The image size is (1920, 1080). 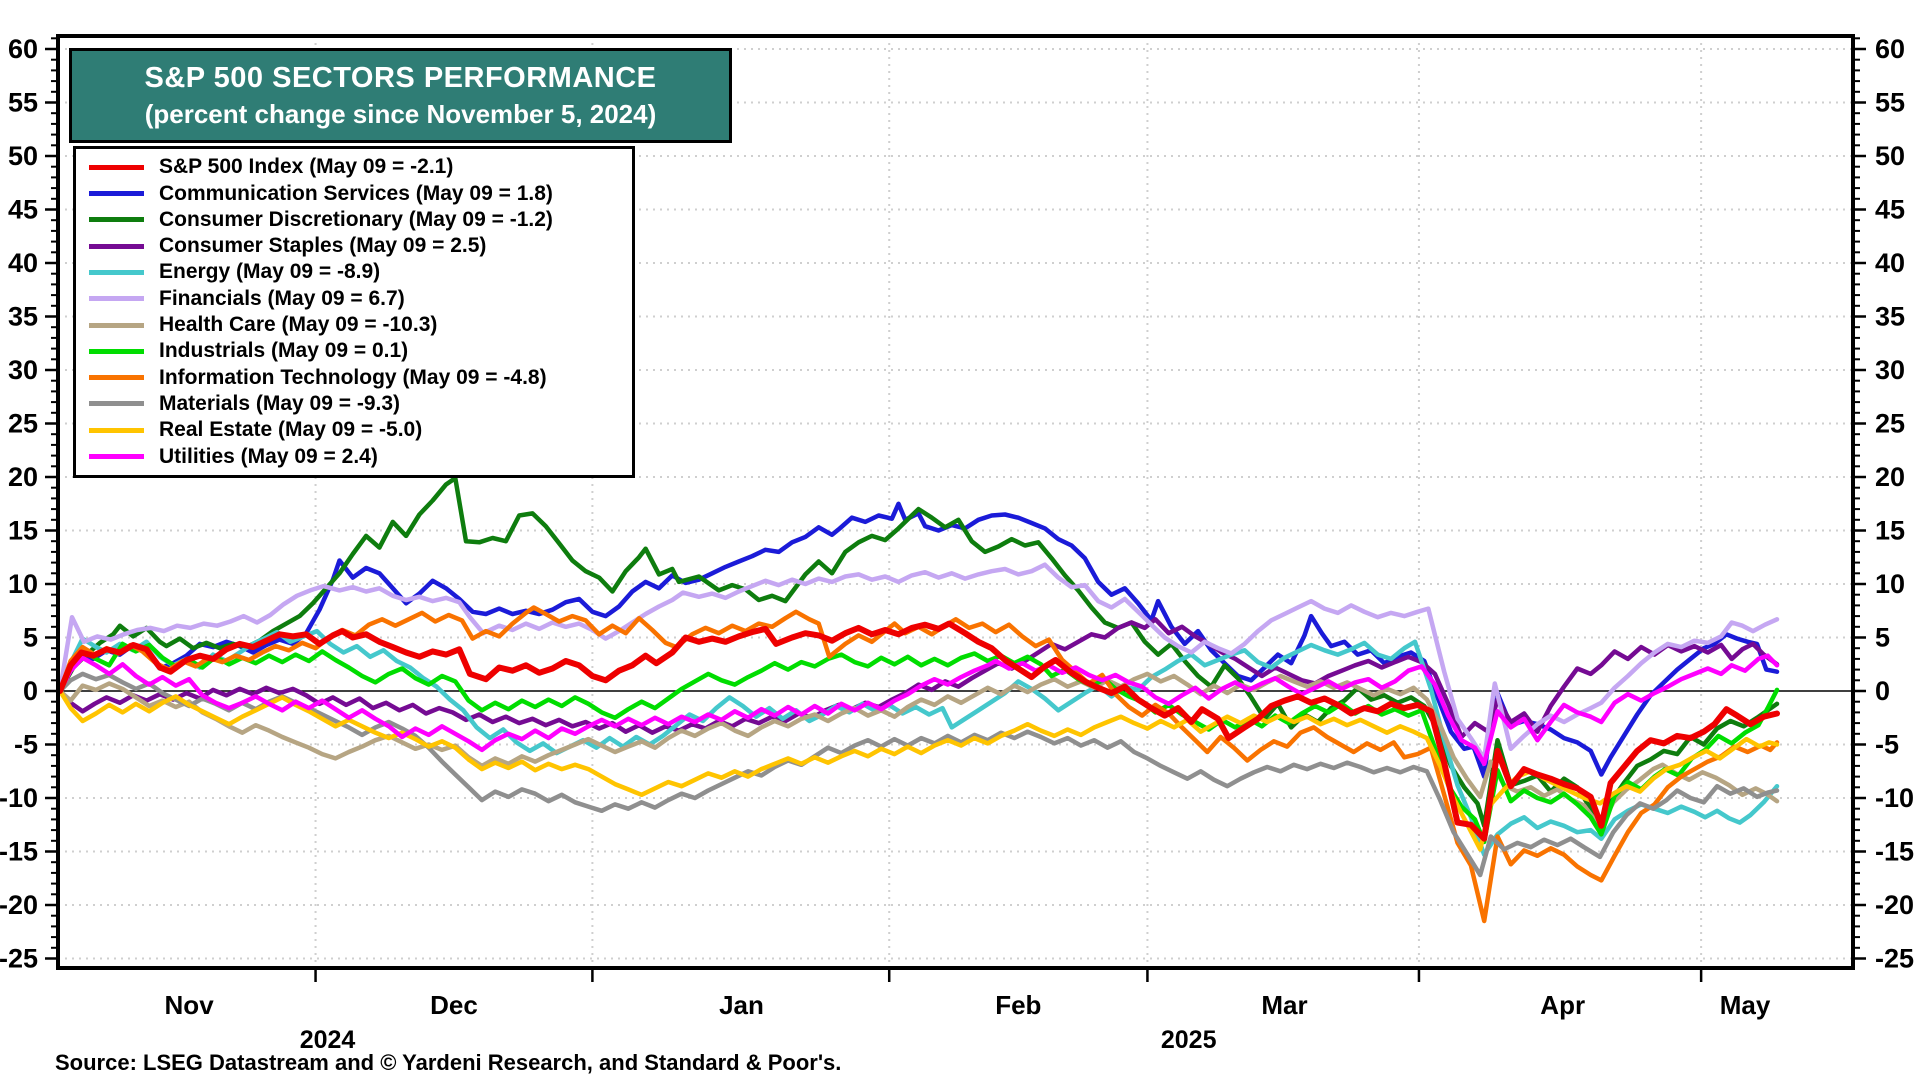 What do you see at coordinates (26, 745) in the screenshot?
I see `y-axis-label-left: -5` at bounding box center [26, 745].